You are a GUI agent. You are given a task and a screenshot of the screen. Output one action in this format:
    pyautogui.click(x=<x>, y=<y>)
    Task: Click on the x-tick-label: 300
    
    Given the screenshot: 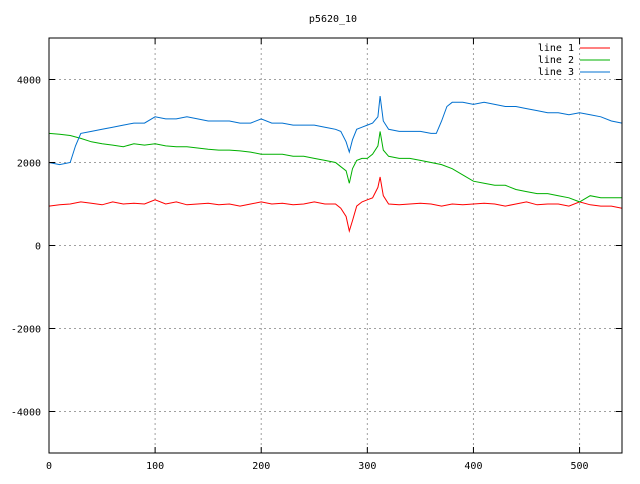 What is the action you would take?
    pyautogui.click(x=367, y=466)
    